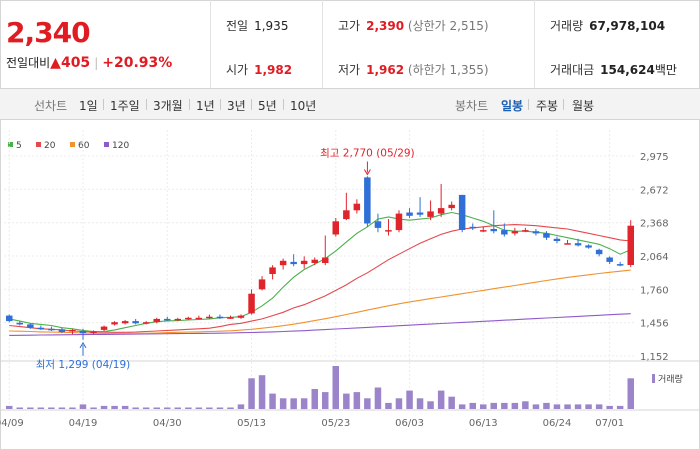  Describe the element at coordinates (28, 63) in the screenshot. I see `change-label: 전일대비` at that location.